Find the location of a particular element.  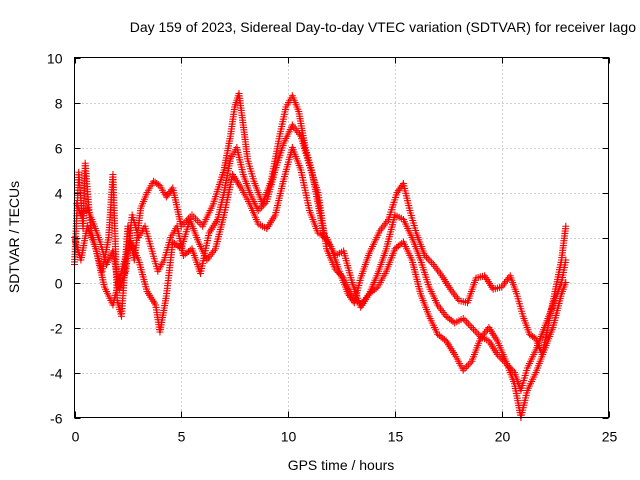

y-tick-label: -2 is located at coordinates (56, 329).